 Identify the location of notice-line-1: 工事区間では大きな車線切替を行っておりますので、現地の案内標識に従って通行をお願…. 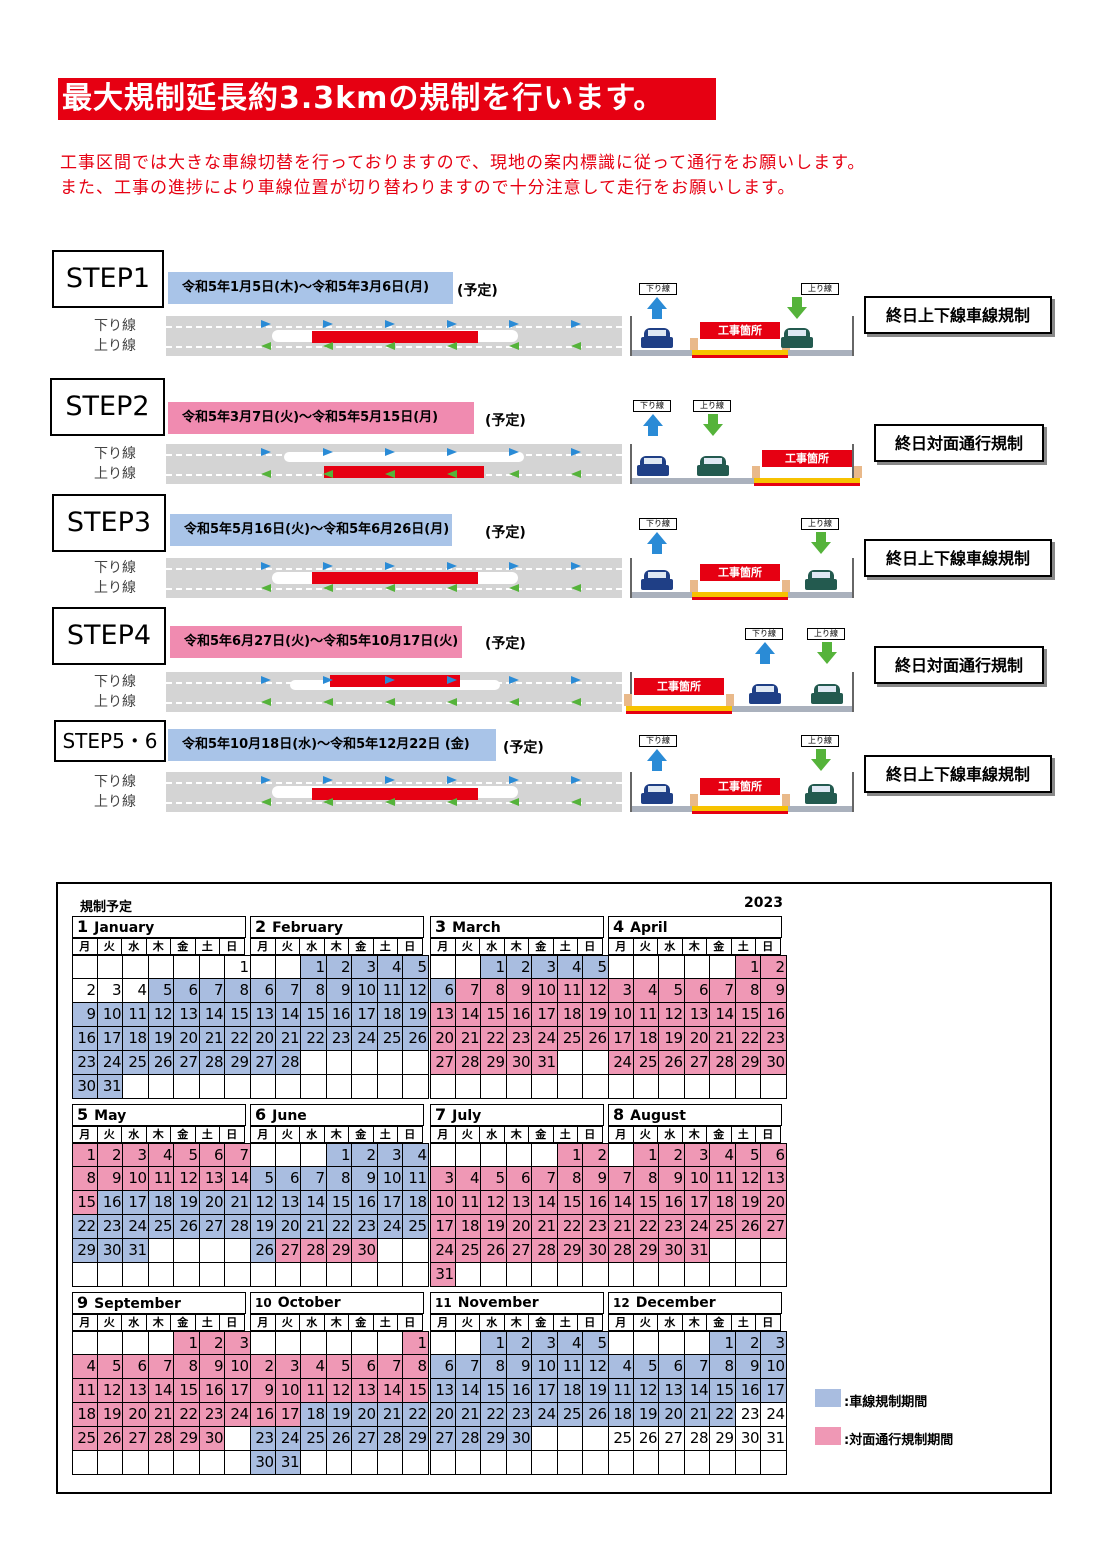
(463, 163).